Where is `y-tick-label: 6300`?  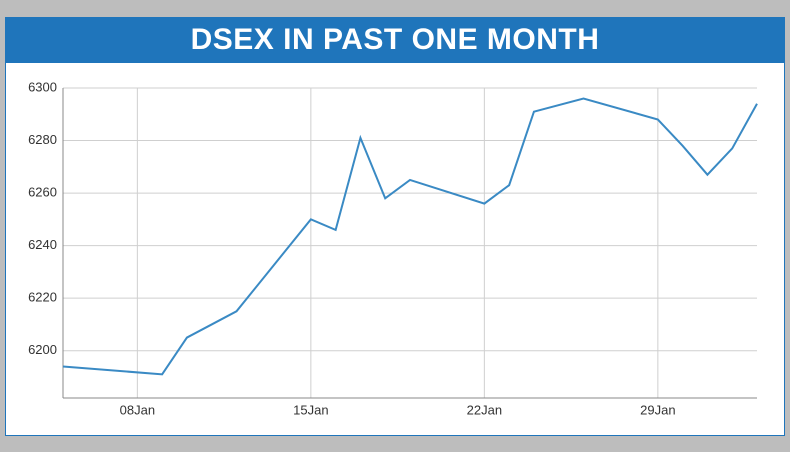
y-tick-label: 6300 is located at coordinates (42, 86).